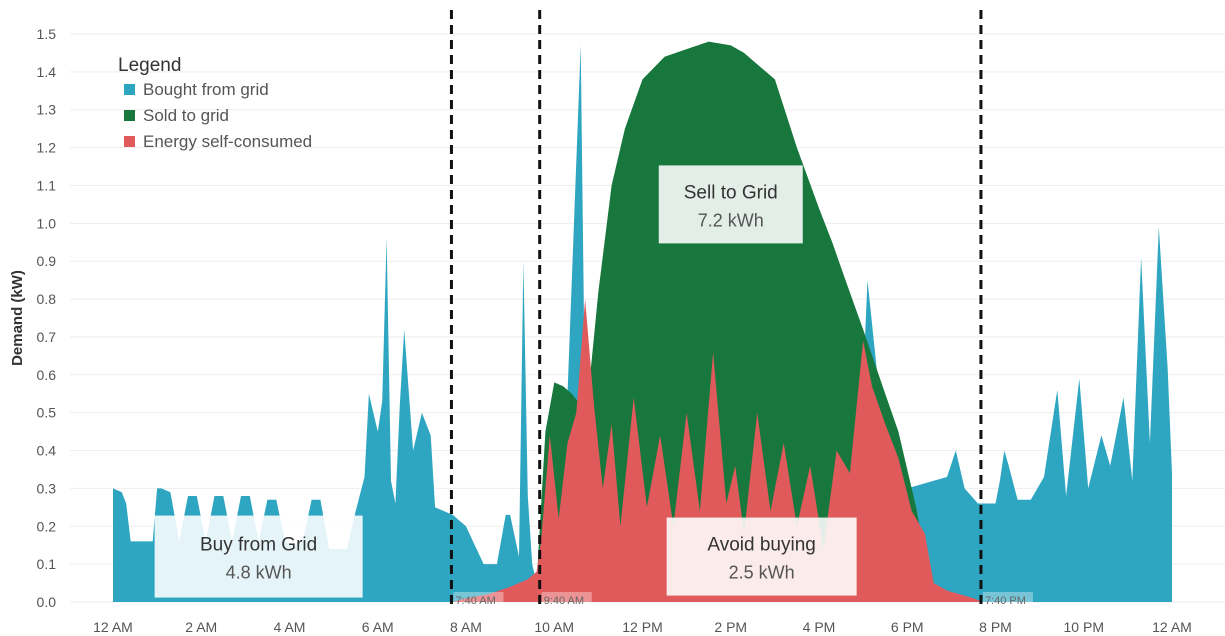 The image size is (1225, 636). Describe the element at coordinates (186, 115) in the screenshot. I see `legend-label: Sold to grid` at that location.